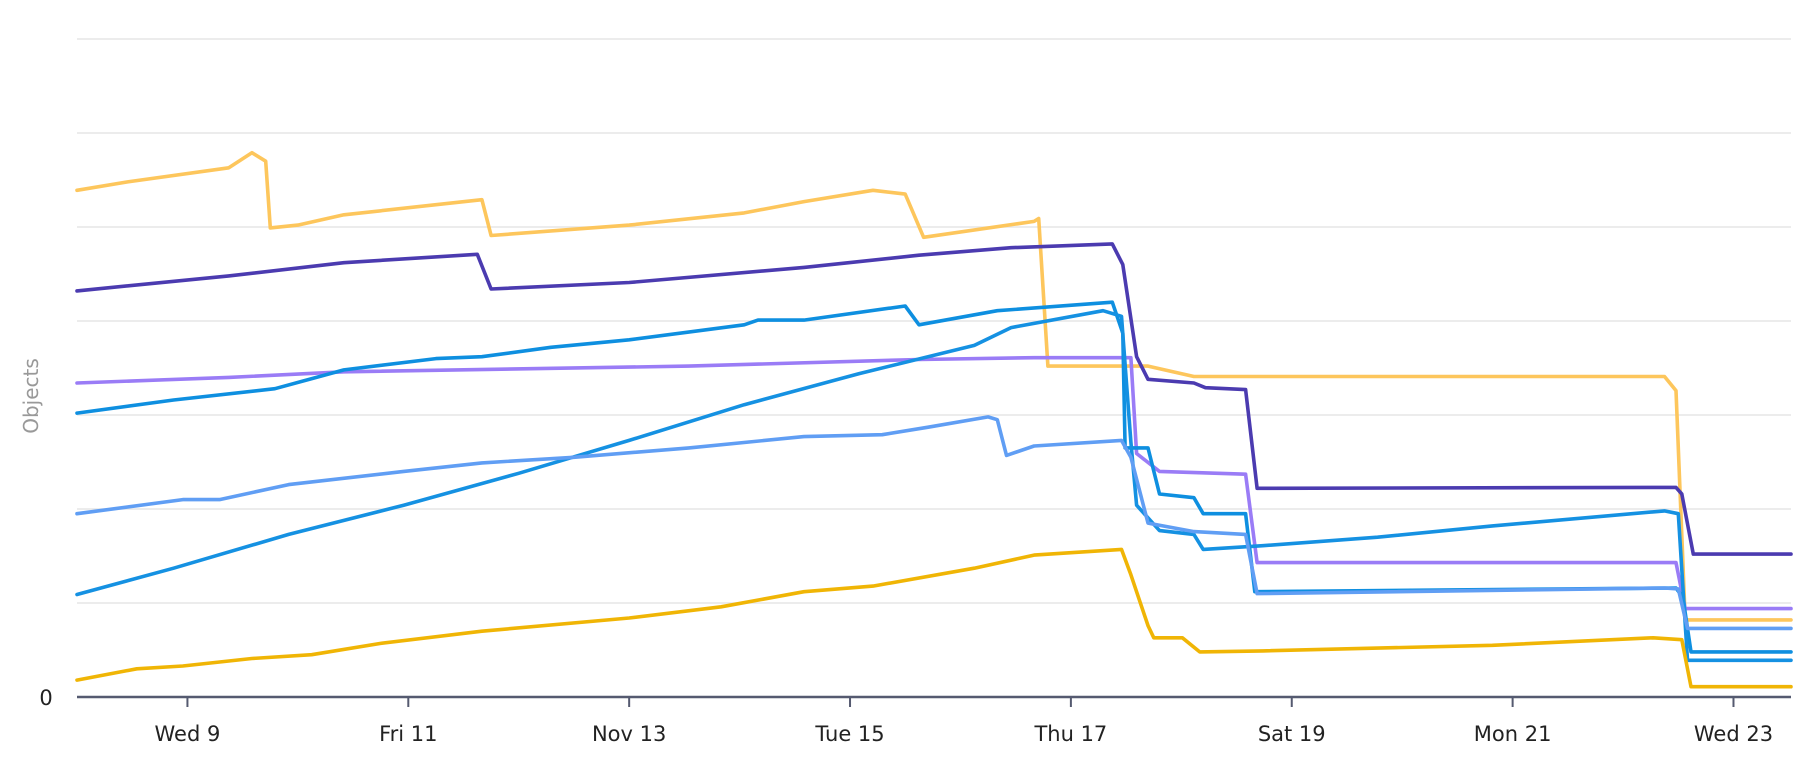 The width and height of the screenshot is (1800, 760). Describe the element at coordinates (849, 734) in the screenshot. I see `x-tick-label: Tue 15` at that location.